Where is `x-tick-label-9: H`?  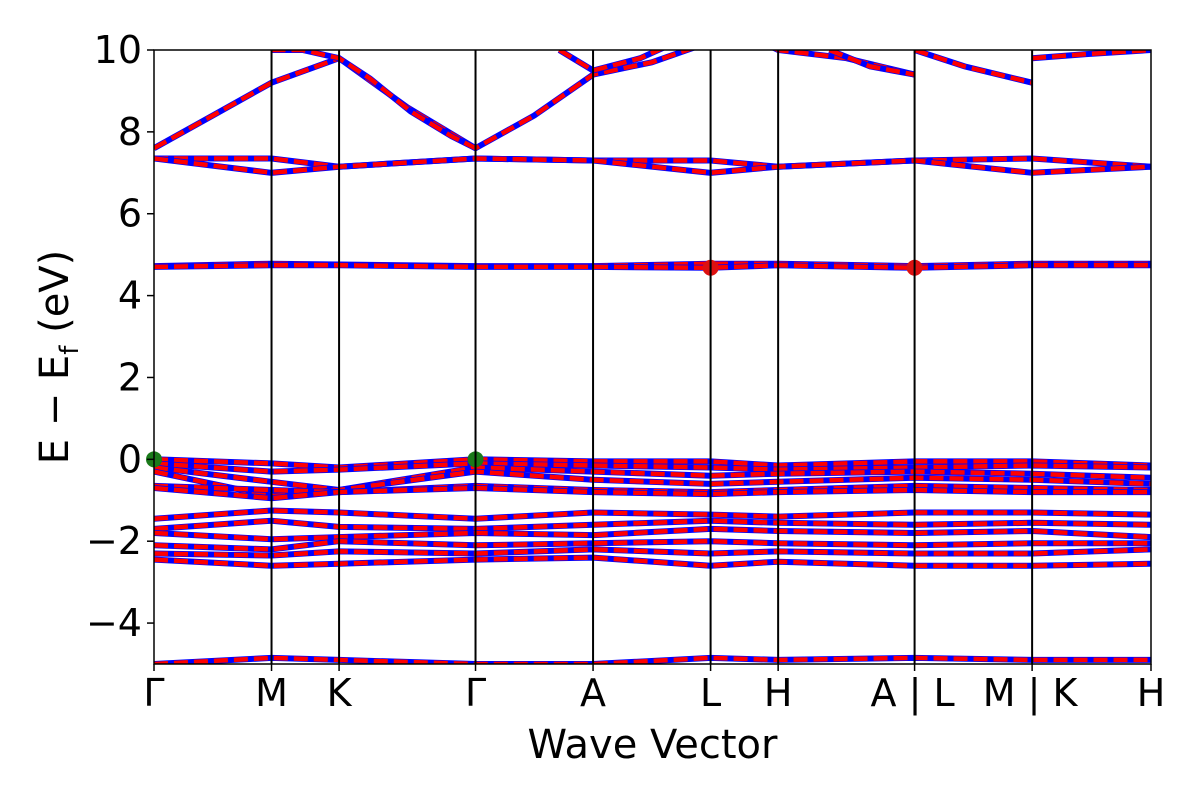 x-tick-label-9: H is located at coordinates (1151, 693).